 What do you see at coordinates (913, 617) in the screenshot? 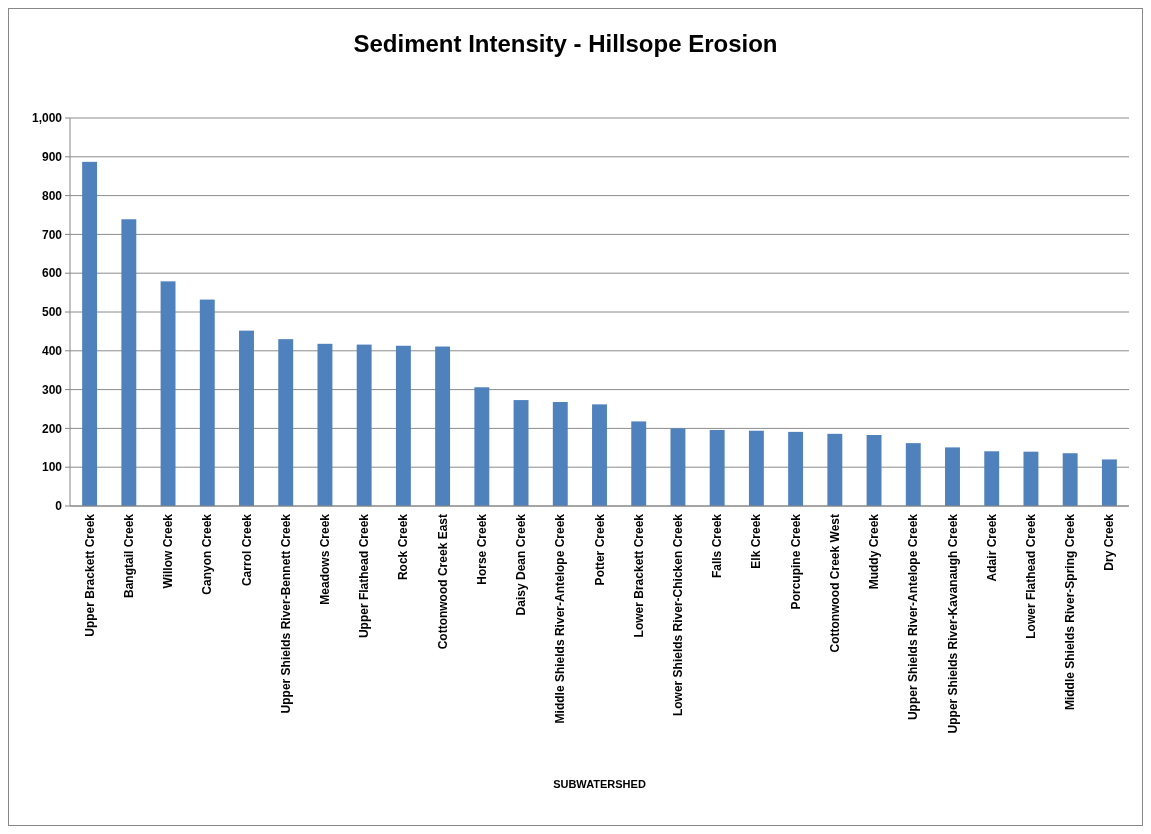
I see `x-tick-label: Upper Shields River-Antelope Creek` at bounding box center [913, 617].